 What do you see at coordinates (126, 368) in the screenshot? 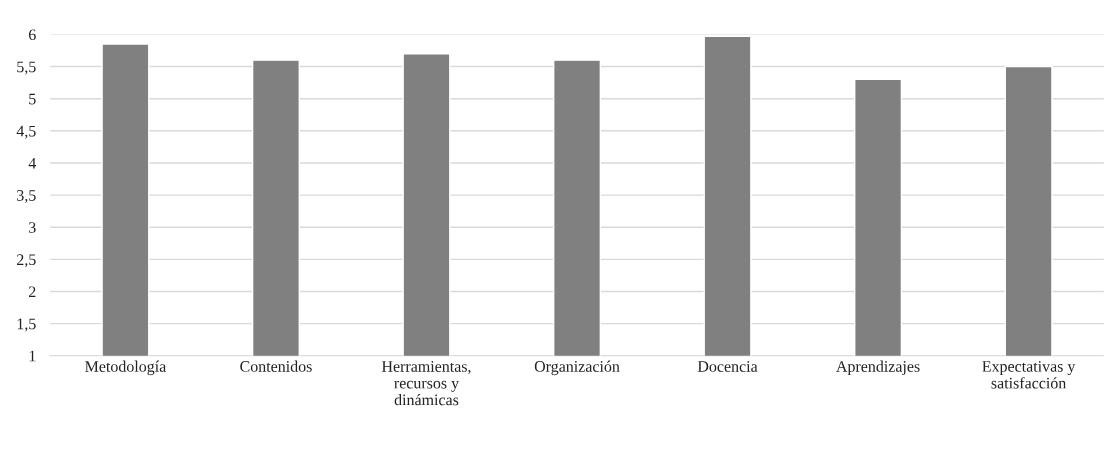
I see `x-tick-label: Metodología` at bounding box center [126, 368].